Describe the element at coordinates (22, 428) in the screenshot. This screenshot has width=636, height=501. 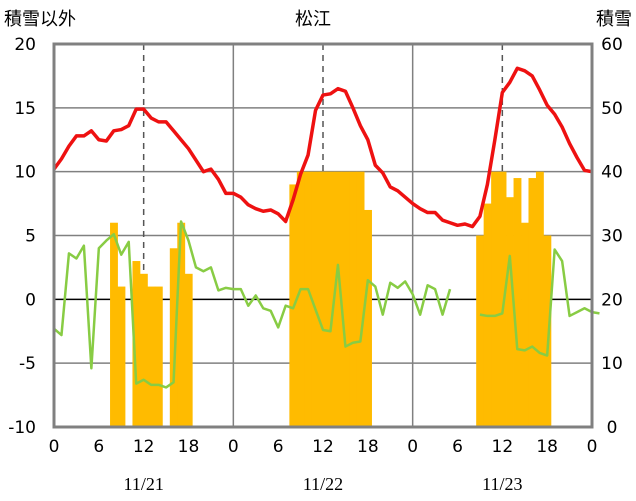
I see `y-tick-left: -10` at that location.